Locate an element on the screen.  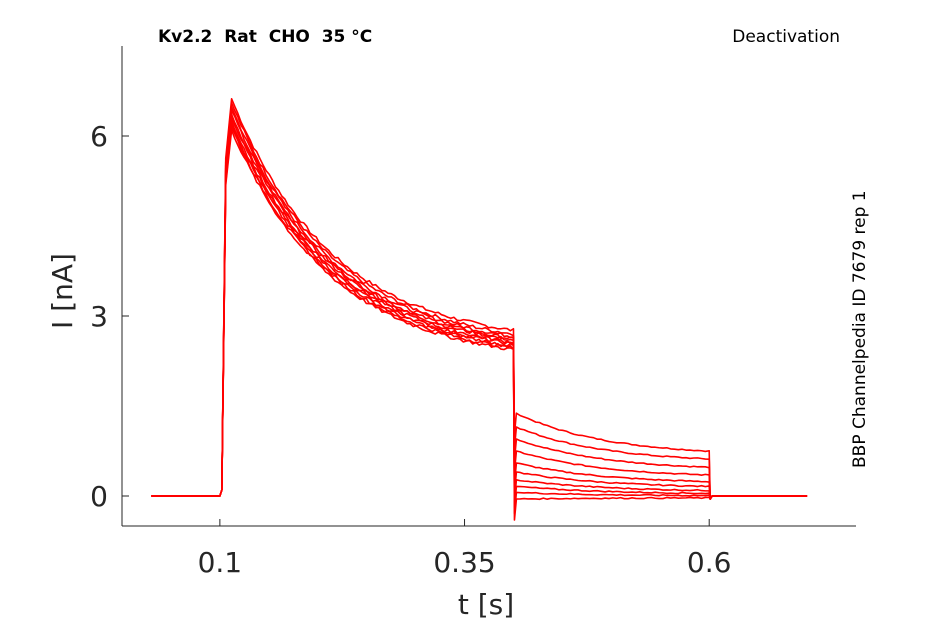
source-label: BBP Channelpedia ID 7679 rep 1 is located at coordinates (860, 329).